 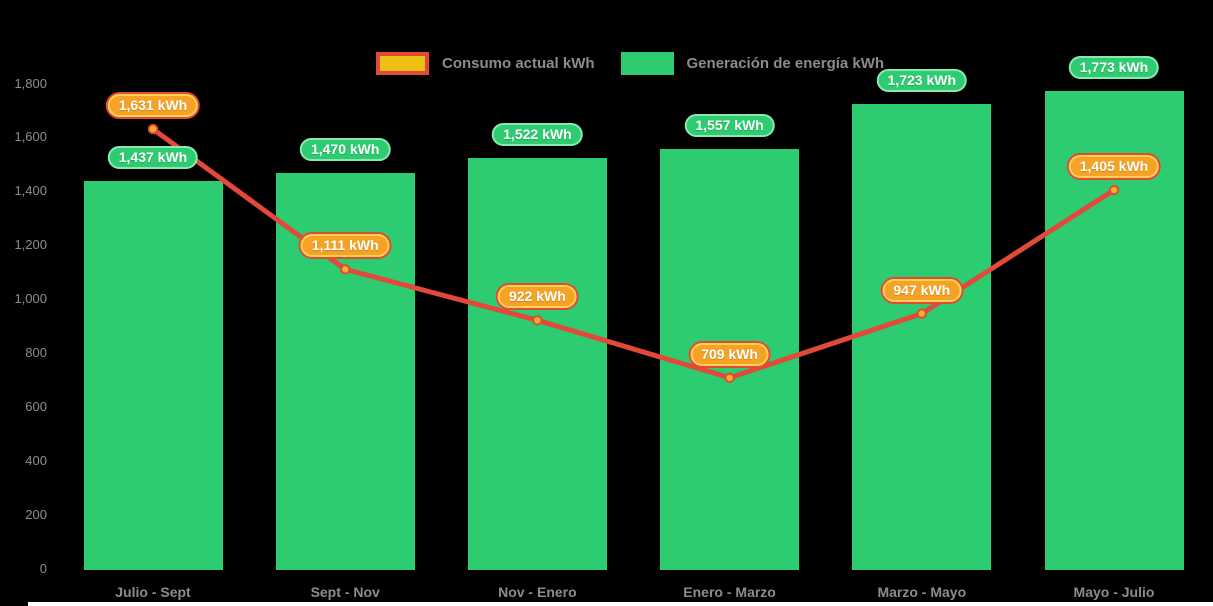 I want to click on generation-value-label: 1,522 kWh, so click(x=537, y=135).